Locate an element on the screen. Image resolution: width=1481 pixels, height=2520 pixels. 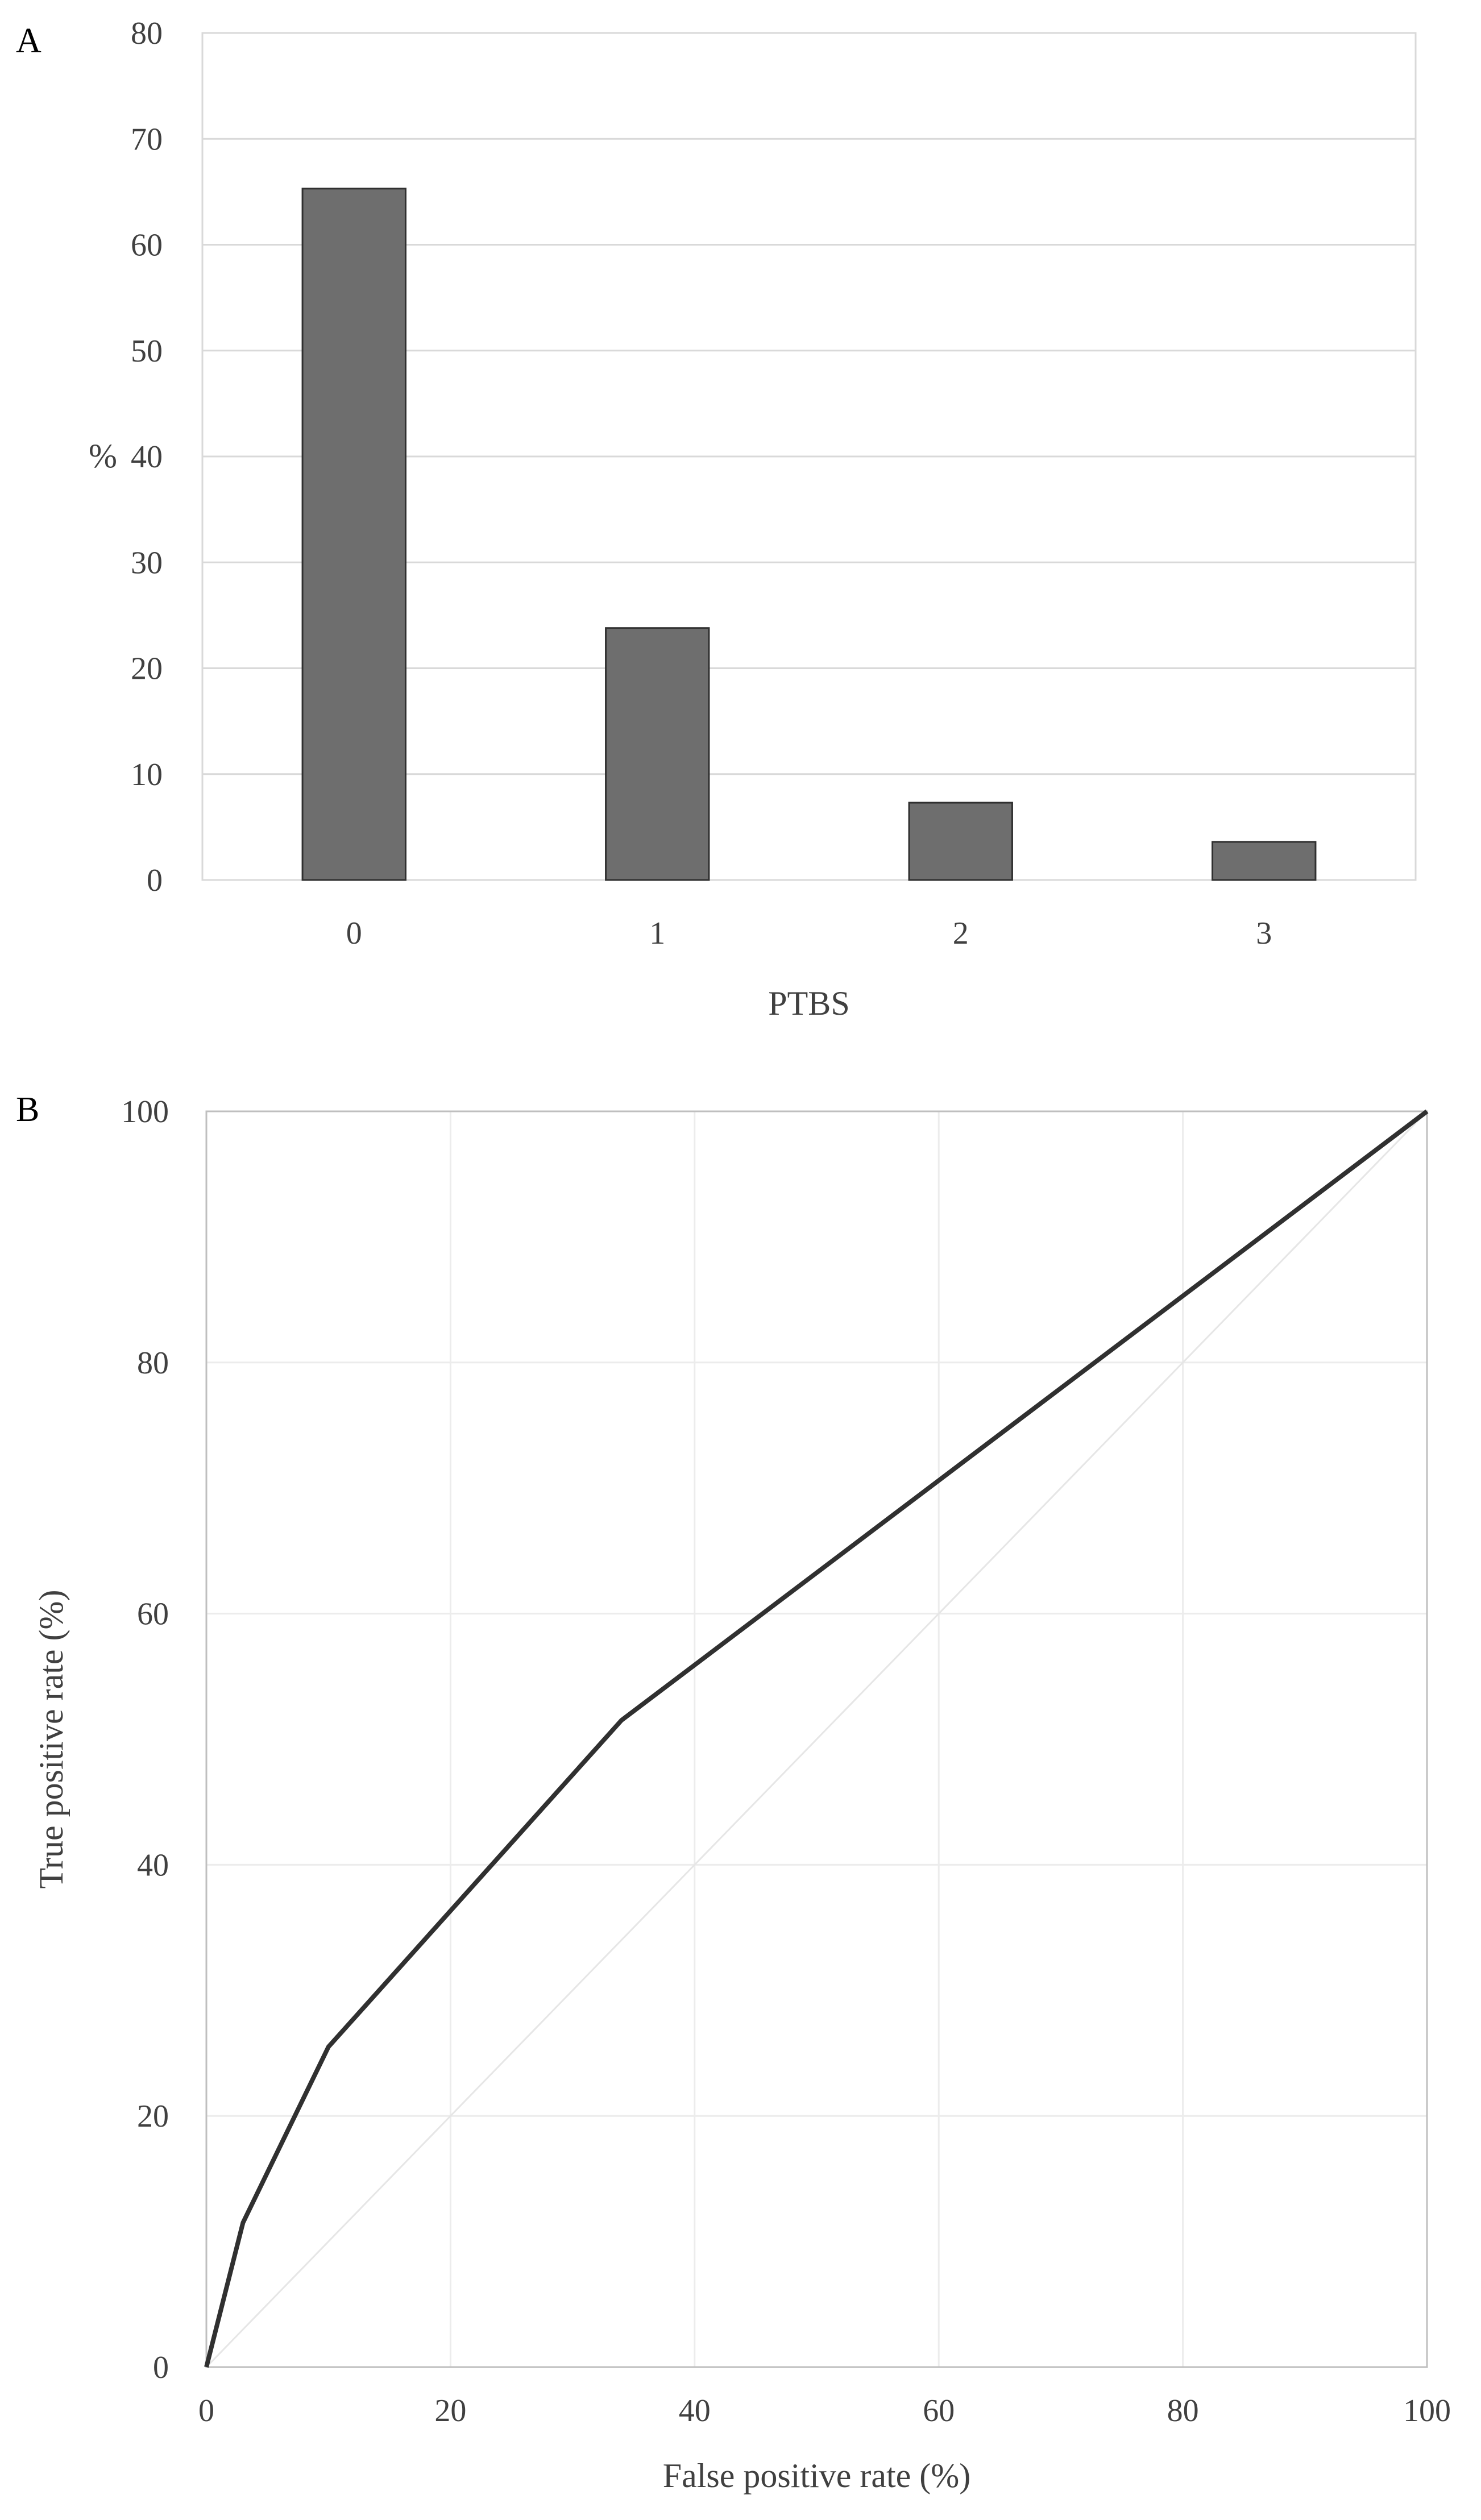
panel-a-y-tick-label: 50 is located at coordinates (147, 351).